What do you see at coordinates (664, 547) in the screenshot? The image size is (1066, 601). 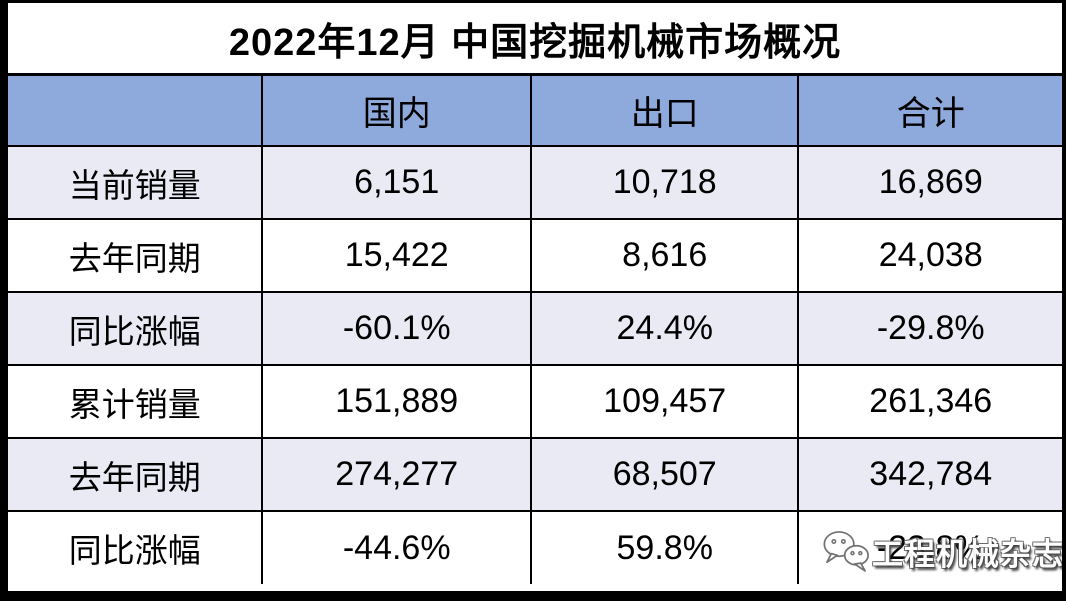 I see `table-cell: 59.8%` at bounding box center [664, 547].